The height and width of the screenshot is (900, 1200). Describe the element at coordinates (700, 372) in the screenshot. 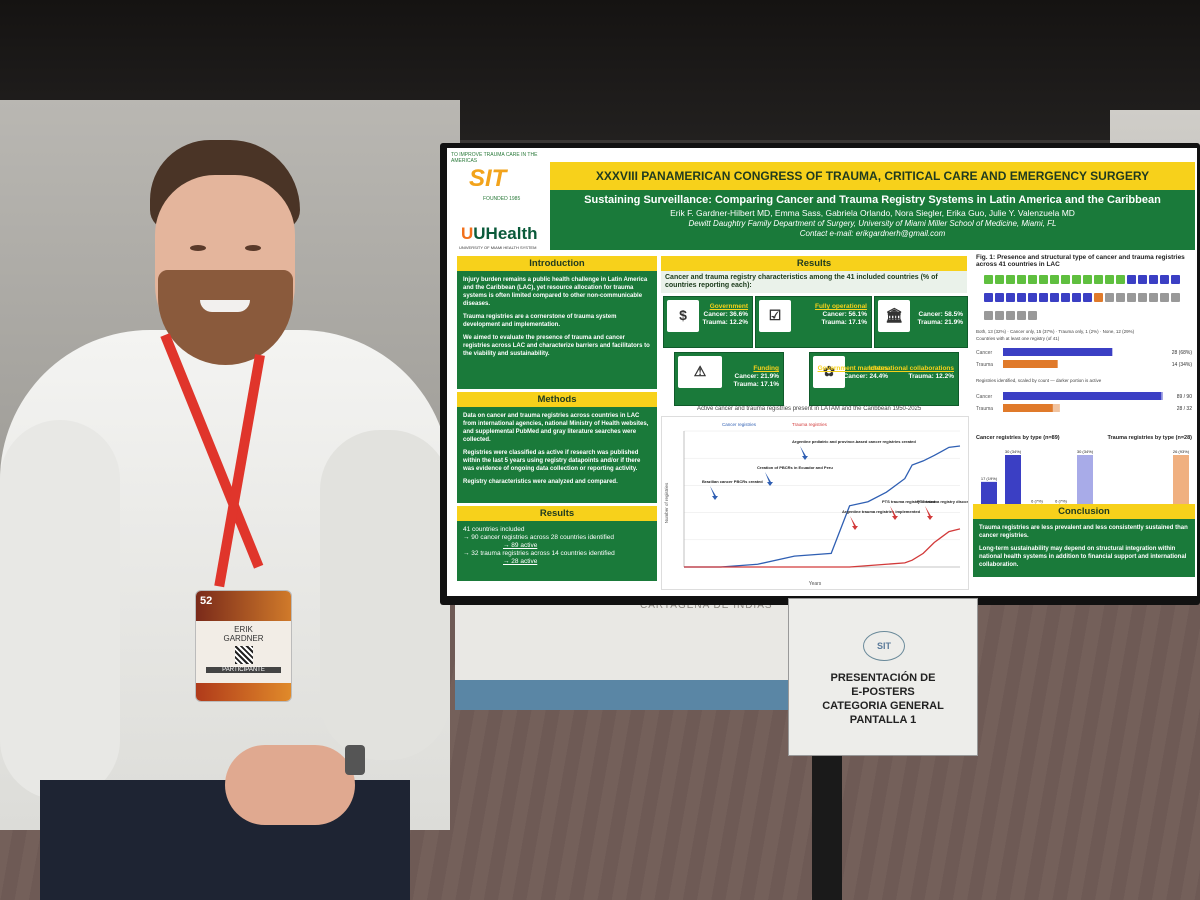

I see `barrier-icon: ⚠` at that location.